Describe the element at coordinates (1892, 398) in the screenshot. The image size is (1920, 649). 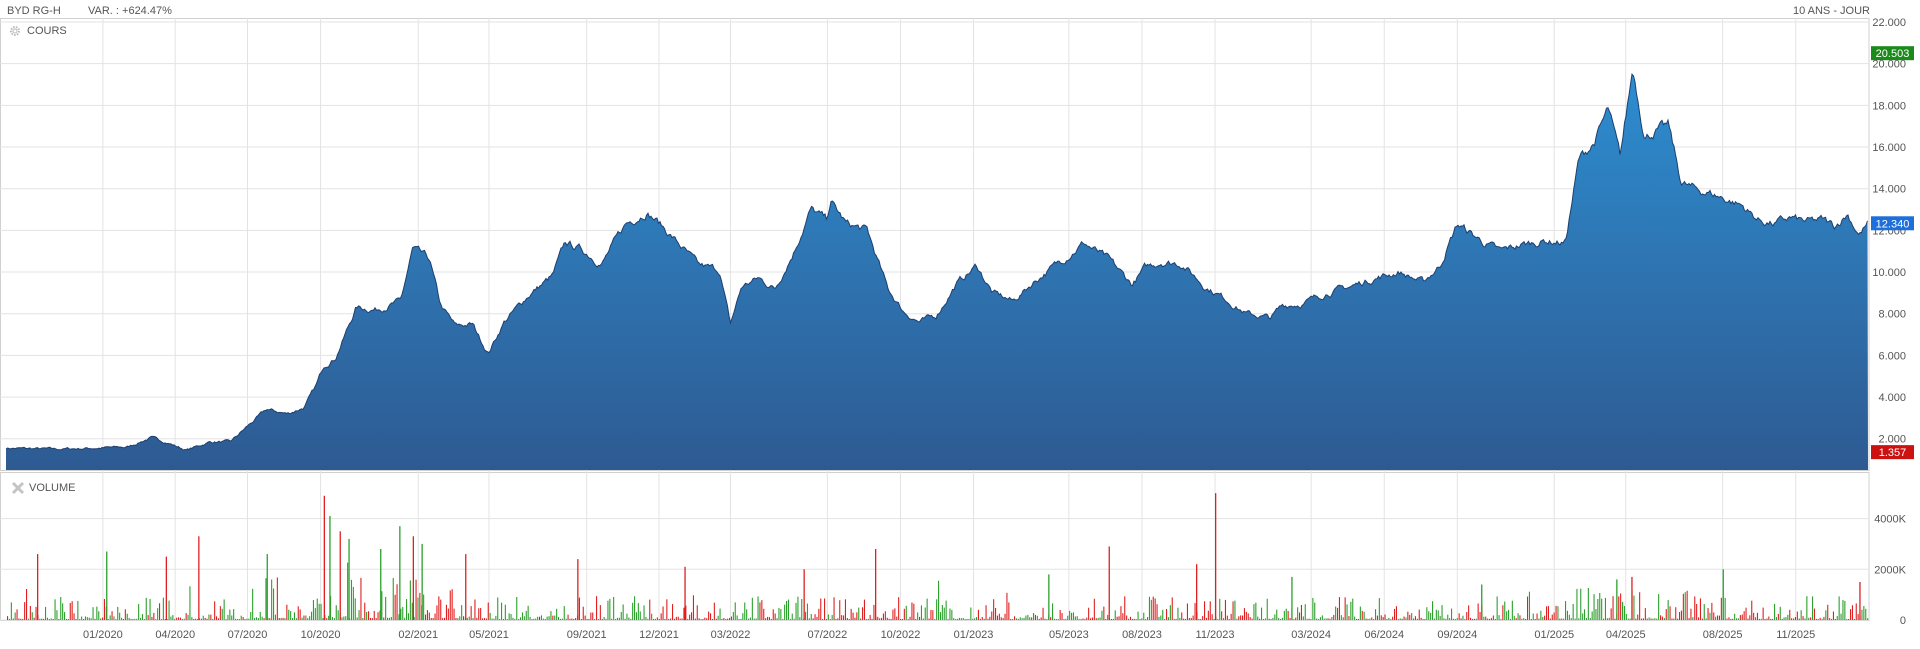
I see `y-tick-label: 4.000` at that location.